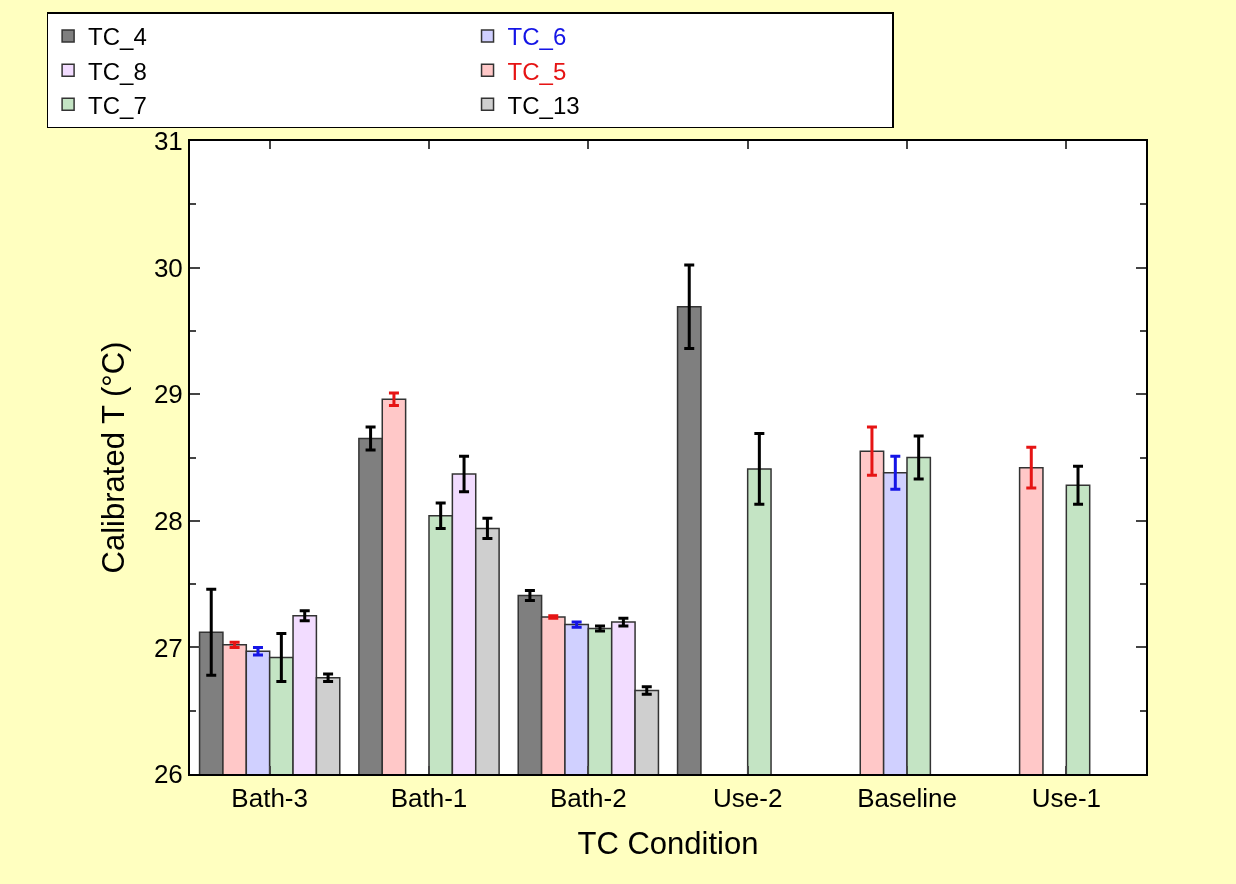  What do you see at coordinates (537, 71) in the screenshot?
I see `legend-label: TC_5` at bounding box center [537, 71].